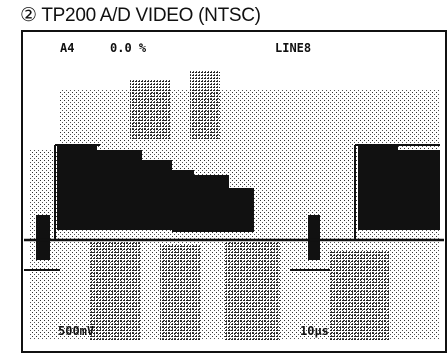 The width and height of the screenshot is (448, 353). Describe the element at coordinates (128, 48) in the screenshot. I see `offset-label: 0.0 %` at that location.